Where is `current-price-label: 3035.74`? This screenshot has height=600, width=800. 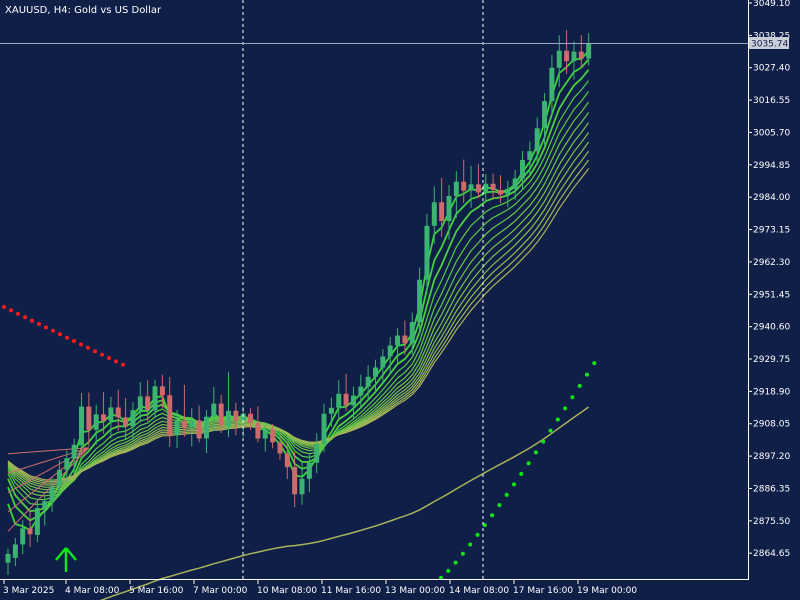
current-price-label: 3035.74 is located at coordinates (769, 45).